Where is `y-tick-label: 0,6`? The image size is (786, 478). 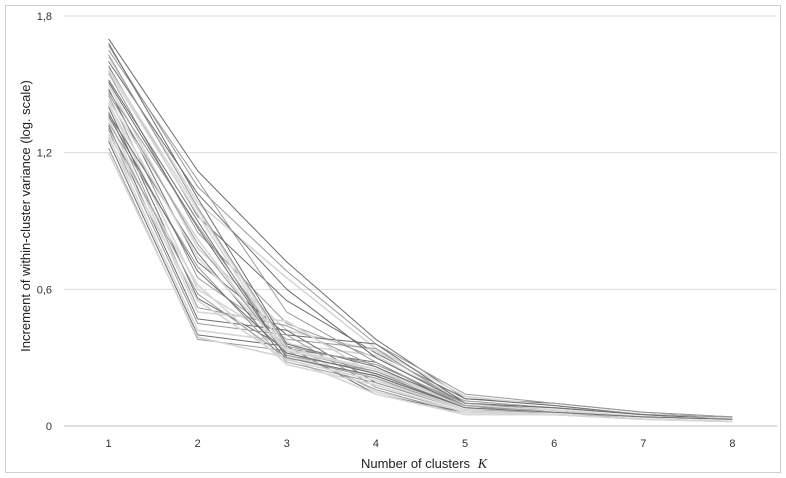 y-tick-label: 0,6 is located at coordinates (44, 290).